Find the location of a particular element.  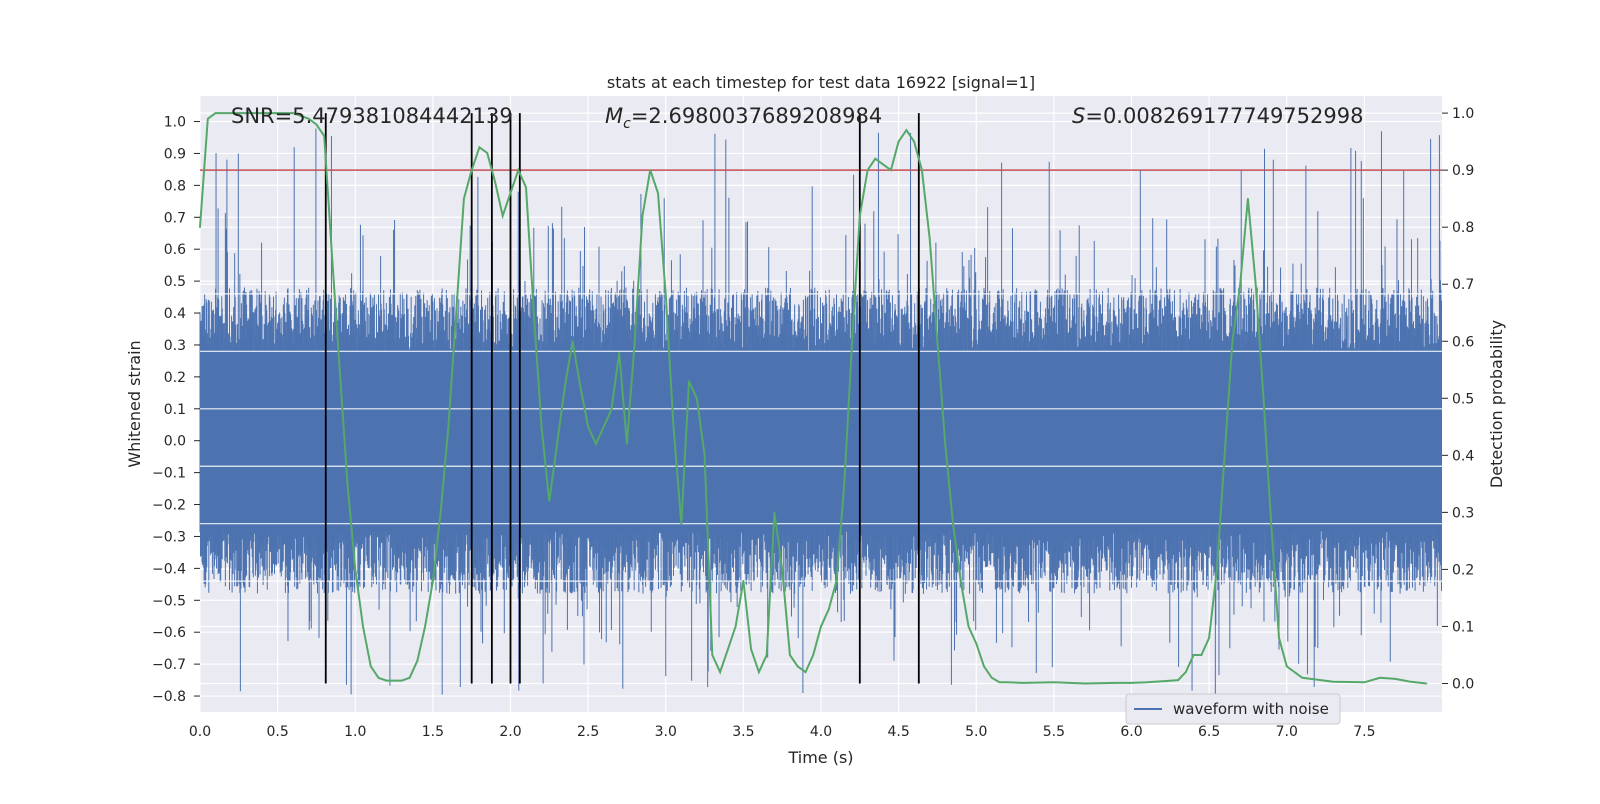

y-left-tick-label: 0.7 is located at coordinates (175, 218).